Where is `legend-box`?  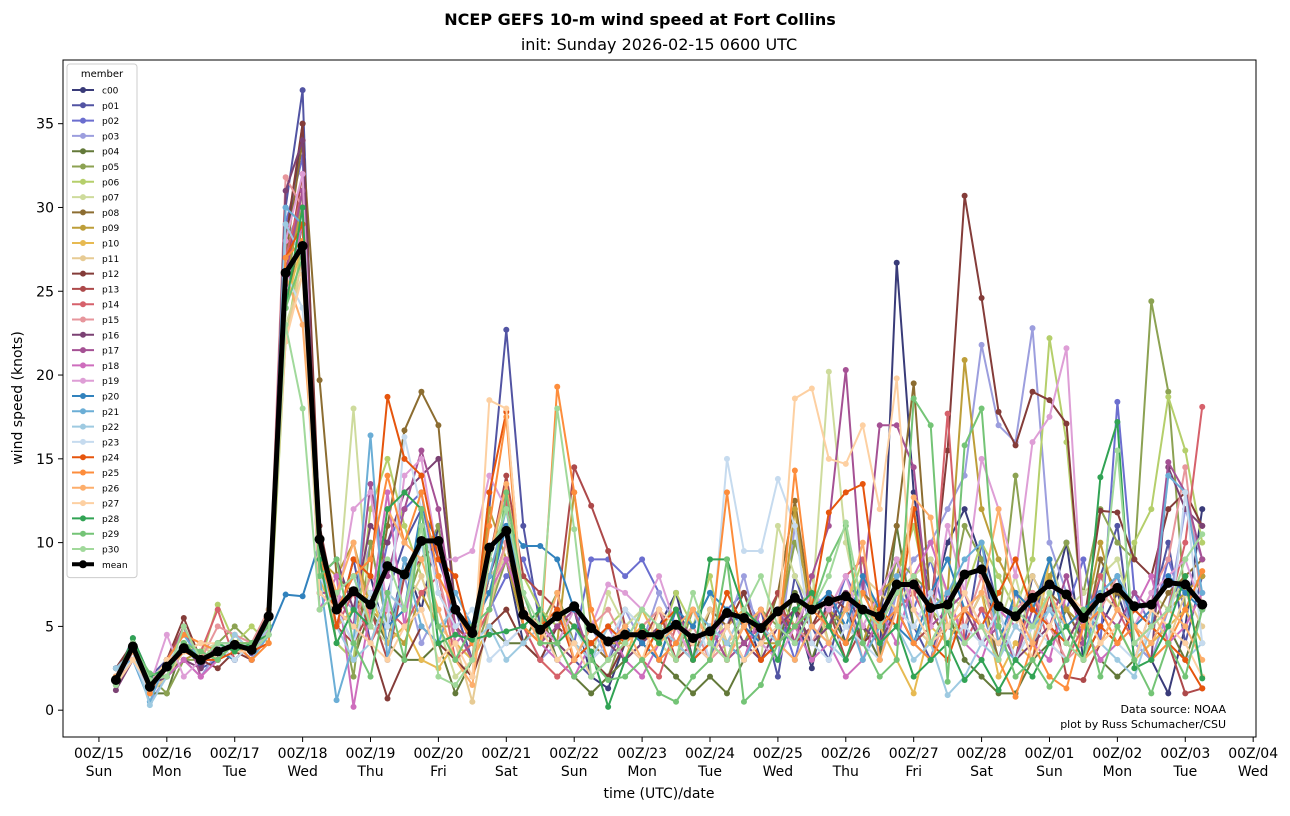 legend-box is located at coordinates (102, 321).